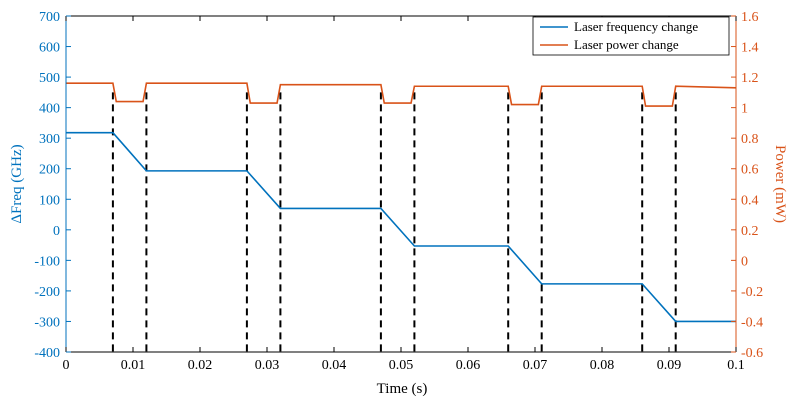 The image size is (789, 401). I want to click on y-left-tick-label-10: -300, so click(47, 322).